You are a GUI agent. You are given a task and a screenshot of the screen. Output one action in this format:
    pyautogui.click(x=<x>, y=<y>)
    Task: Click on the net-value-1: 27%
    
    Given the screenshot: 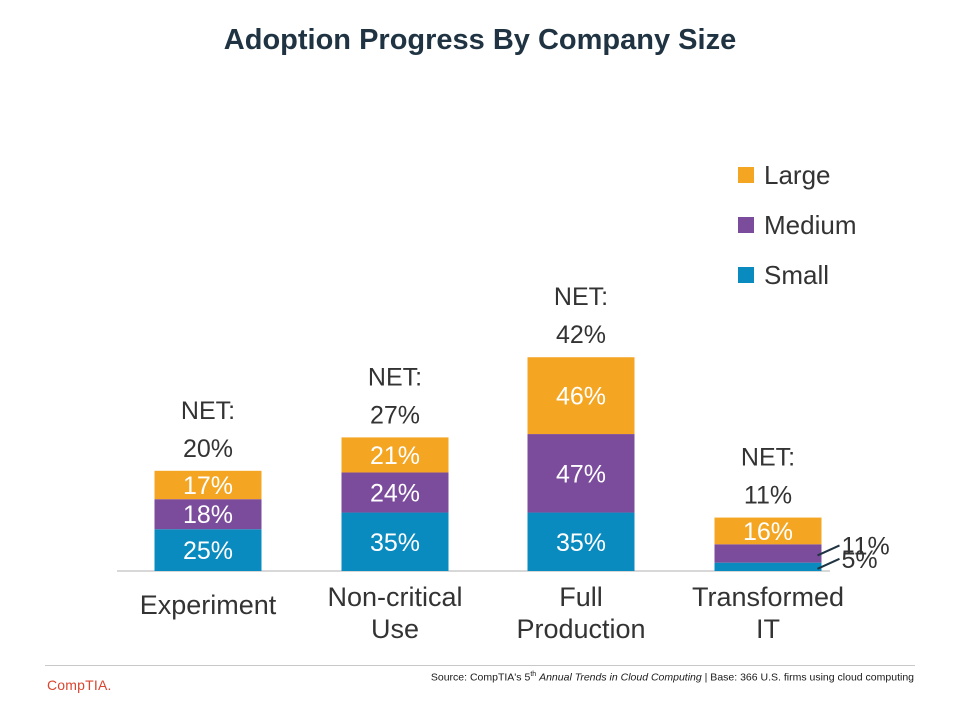 What is the action you would take?
    pyautogui.click(x=395, y=415)
    